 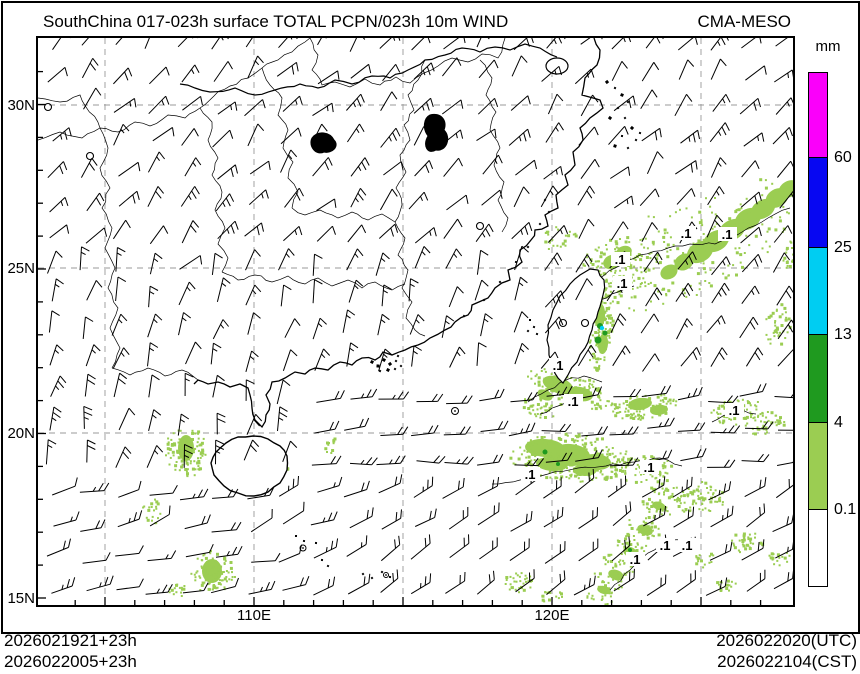 I want to click on yangtze-river, so click(x=368, y=69).